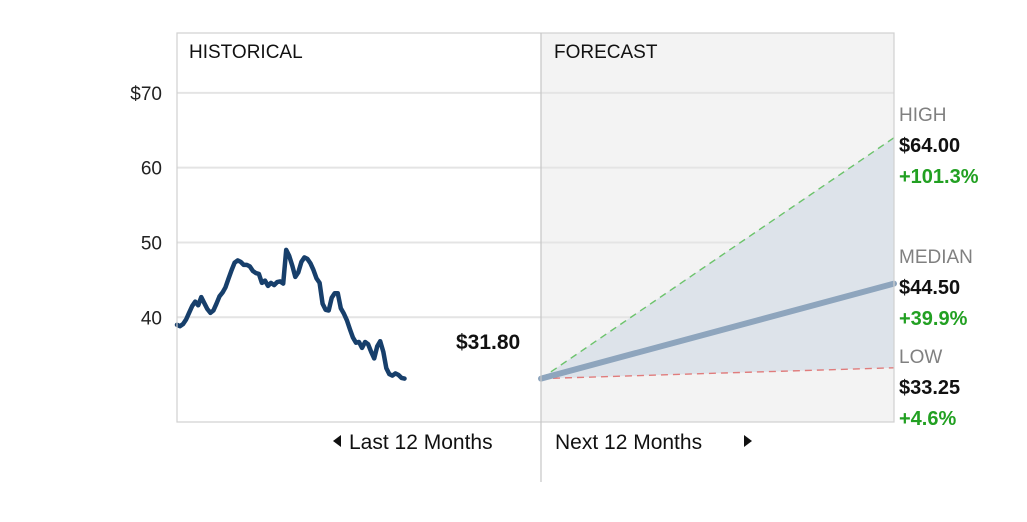 Image resolution: width=1027 pixels, height=522 pixels. I want to click on median-name: MEDIAN, so click(936, 257).